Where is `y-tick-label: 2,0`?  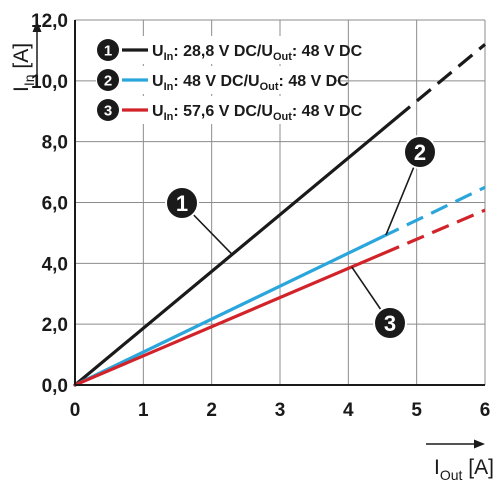 y-tick-label: 2,0 is located at coordinates (55, 325).